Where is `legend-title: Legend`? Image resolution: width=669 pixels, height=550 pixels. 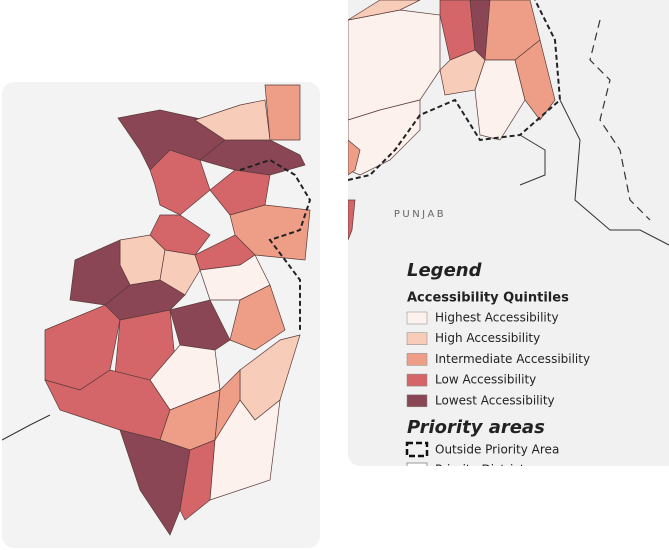
legend-title: Legend is located at coordinates (445, 270).